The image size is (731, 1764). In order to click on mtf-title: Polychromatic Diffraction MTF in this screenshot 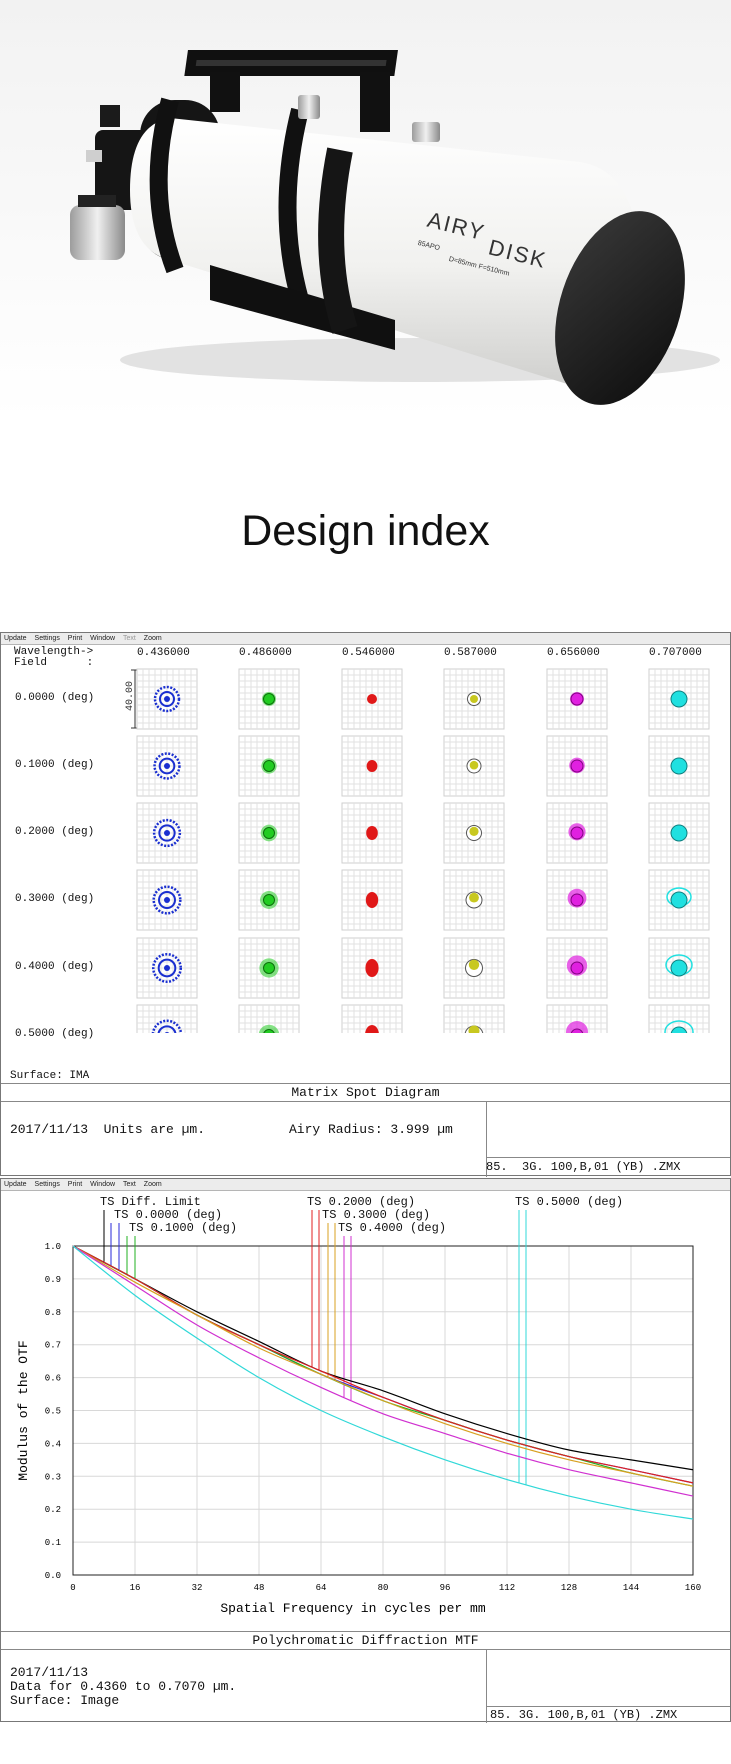, I will do `click(365, 1640)`.